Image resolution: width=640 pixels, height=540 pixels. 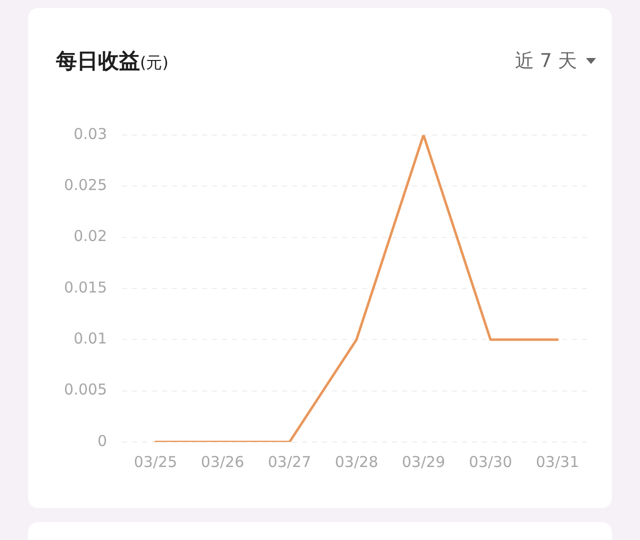 What do you see at coordinates (90, 133) in the screenshot?
I see `y-tick-label: 0.03` at bounding box center [90, 133].